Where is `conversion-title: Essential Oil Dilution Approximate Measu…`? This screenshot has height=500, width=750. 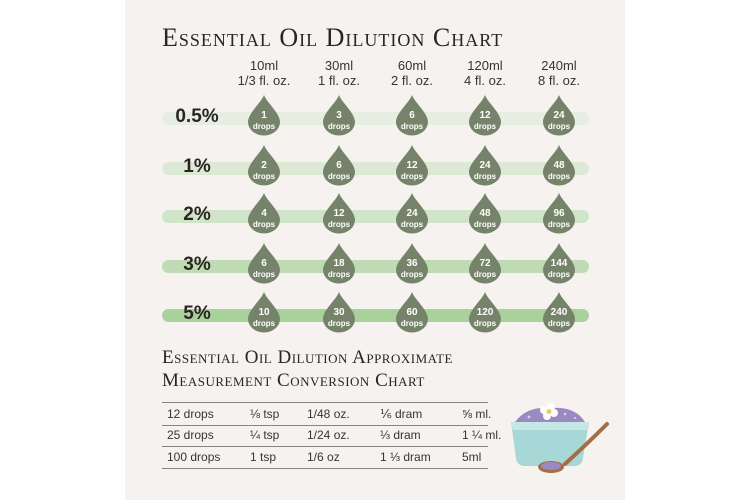
conversion-title: Essential Oil Dilution Approximate Measu… is located at coordinates (372, 369).